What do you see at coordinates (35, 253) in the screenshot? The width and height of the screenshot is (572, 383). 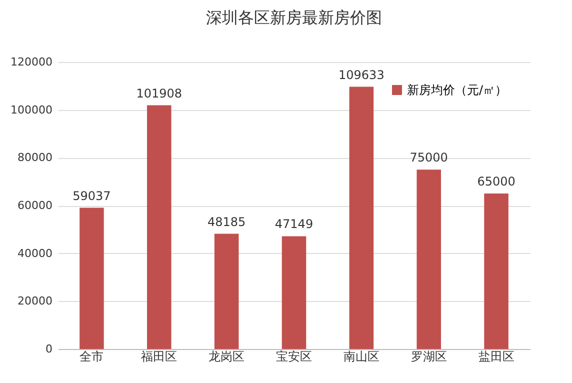 I see `y-tick-label: 40000` at bounding box center [35, 253].